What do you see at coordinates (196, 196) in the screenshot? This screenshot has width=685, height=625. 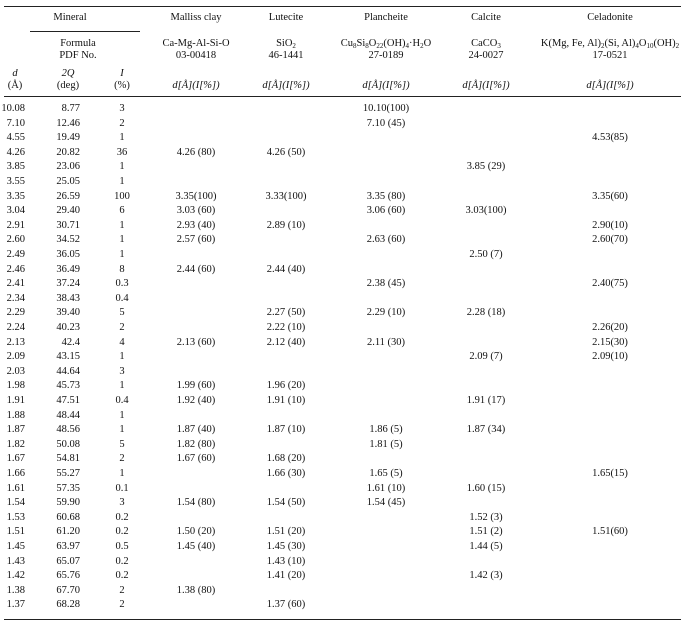 I see `malliss-value: 3.35(100)` at bounding box center [196, 196].